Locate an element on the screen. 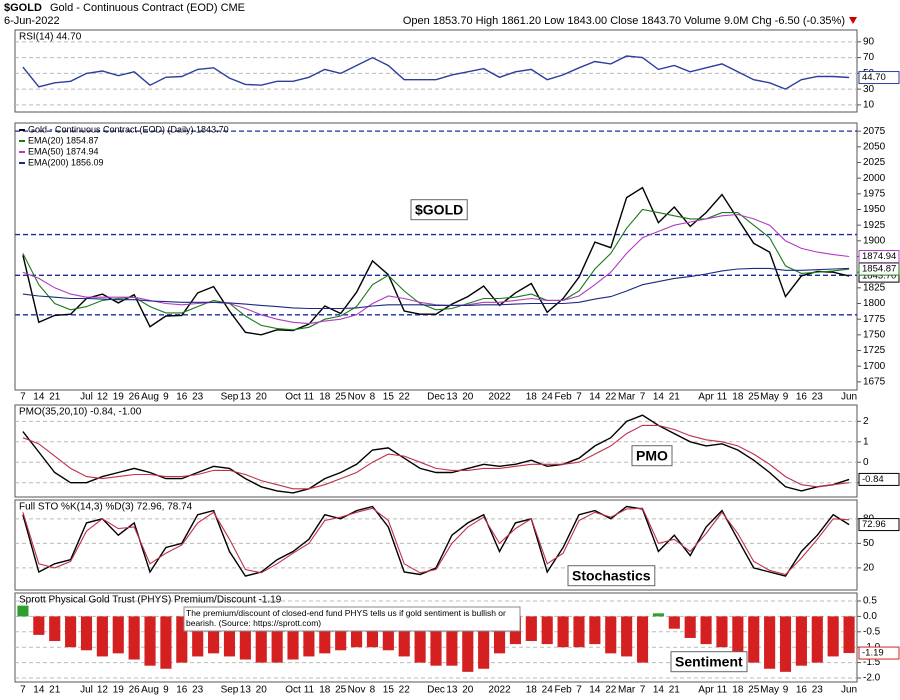  x-tick-label: 19 is located at coordinates (119, 690).